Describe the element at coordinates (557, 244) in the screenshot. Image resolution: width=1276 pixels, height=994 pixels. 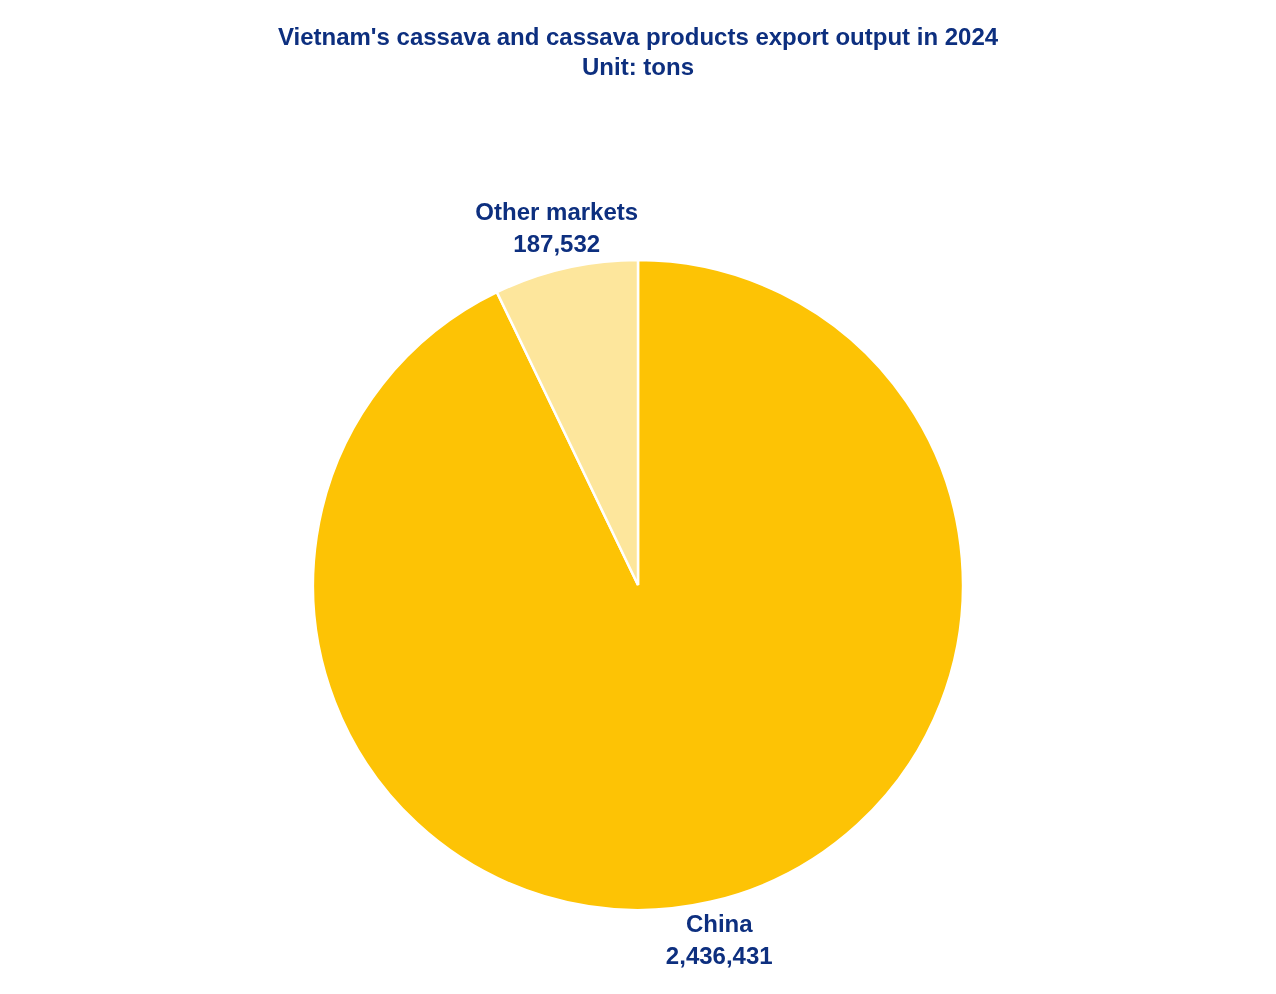
I see `data-label: 187,532` at that location.